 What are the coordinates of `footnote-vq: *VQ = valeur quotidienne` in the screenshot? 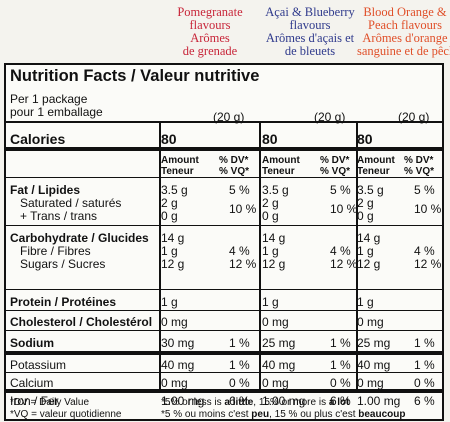 It's located at (66, 414).